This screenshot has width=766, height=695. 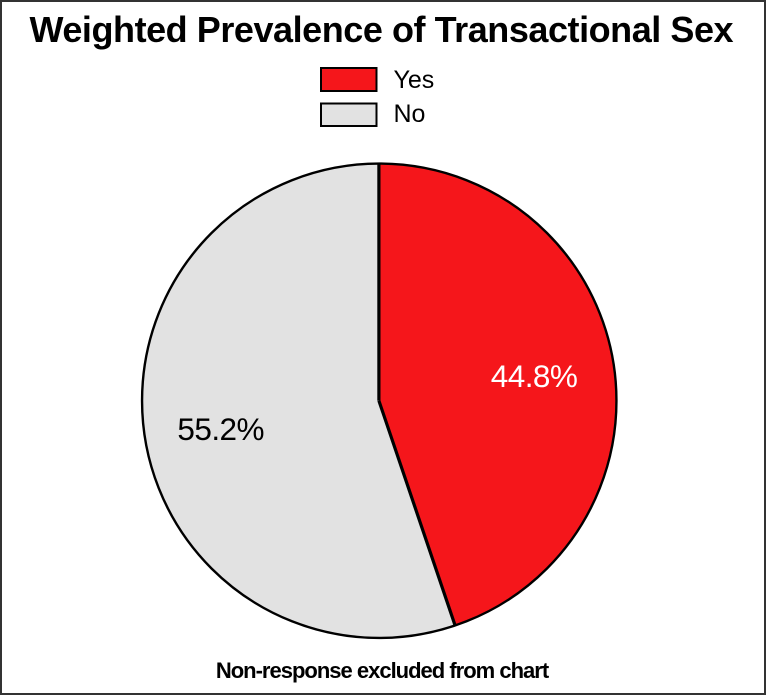 I want to click on svg-text:Non-response excluded from cha: Non-response excluded from chart, so click(x=383, y=670).